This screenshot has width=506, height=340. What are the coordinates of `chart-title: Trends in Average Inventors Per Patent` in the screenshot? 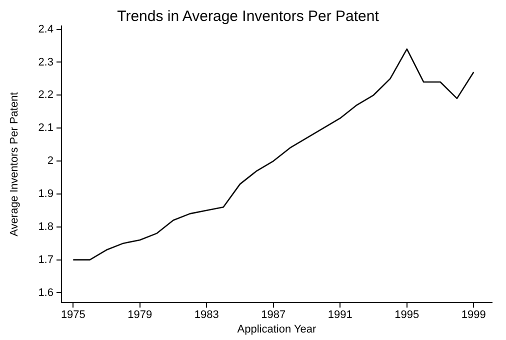 It's located at (248, 17).